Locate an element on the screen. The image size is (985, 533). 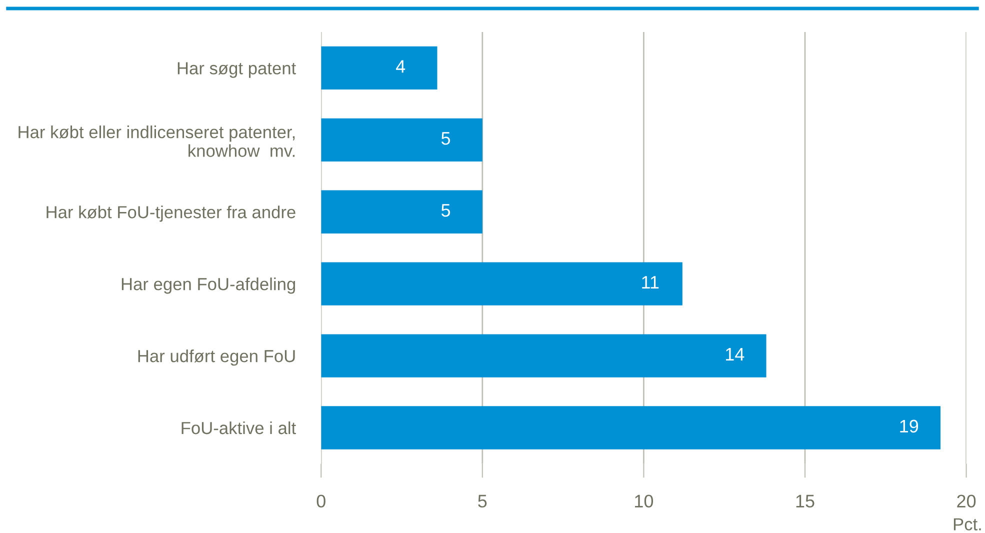
data-label: 14 is located at coordinates (735, 354).